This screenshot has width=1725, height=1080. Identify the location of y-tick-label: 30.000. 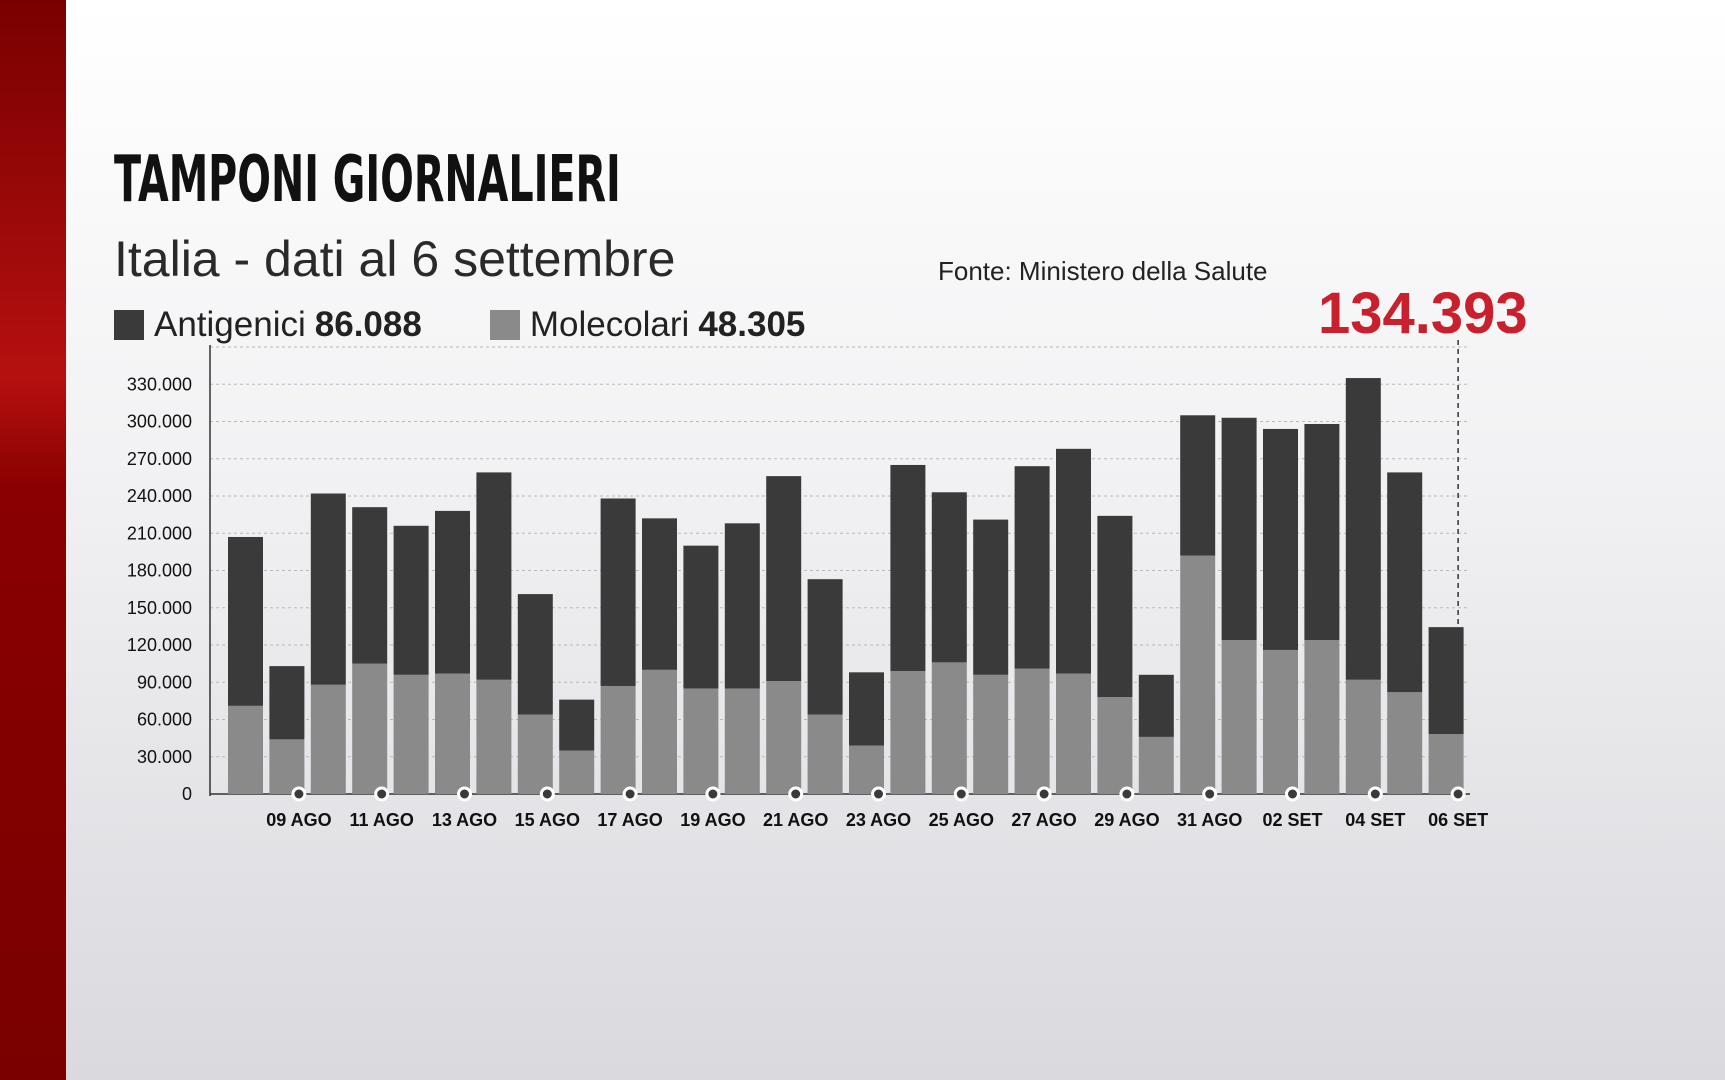
(164, 757).